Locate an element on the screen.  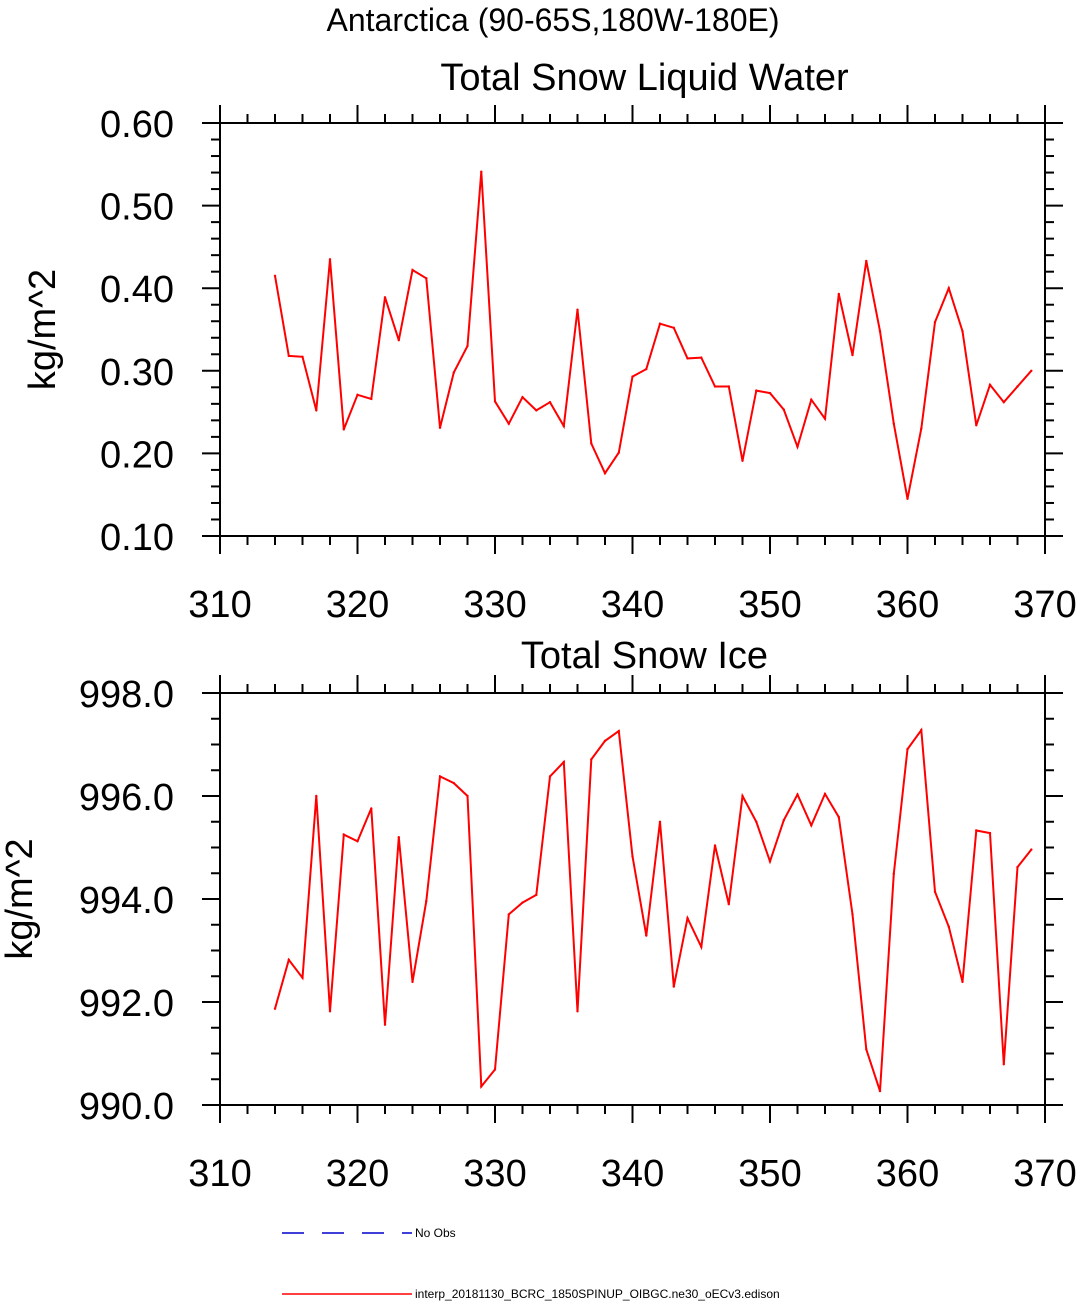
x-tick-label: 360 is located at coordinates (907, 605).